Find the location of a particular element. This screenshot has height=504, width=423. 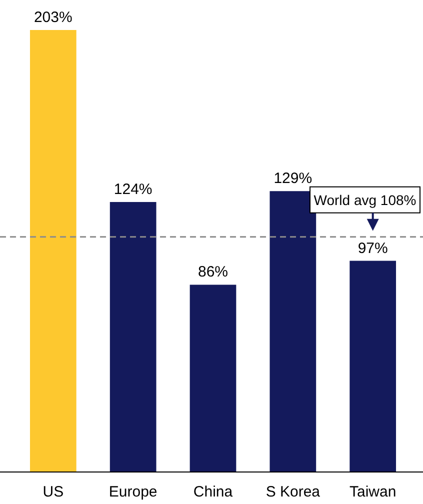

x-tick-label: S Korea is located at coordinates (293, 492).